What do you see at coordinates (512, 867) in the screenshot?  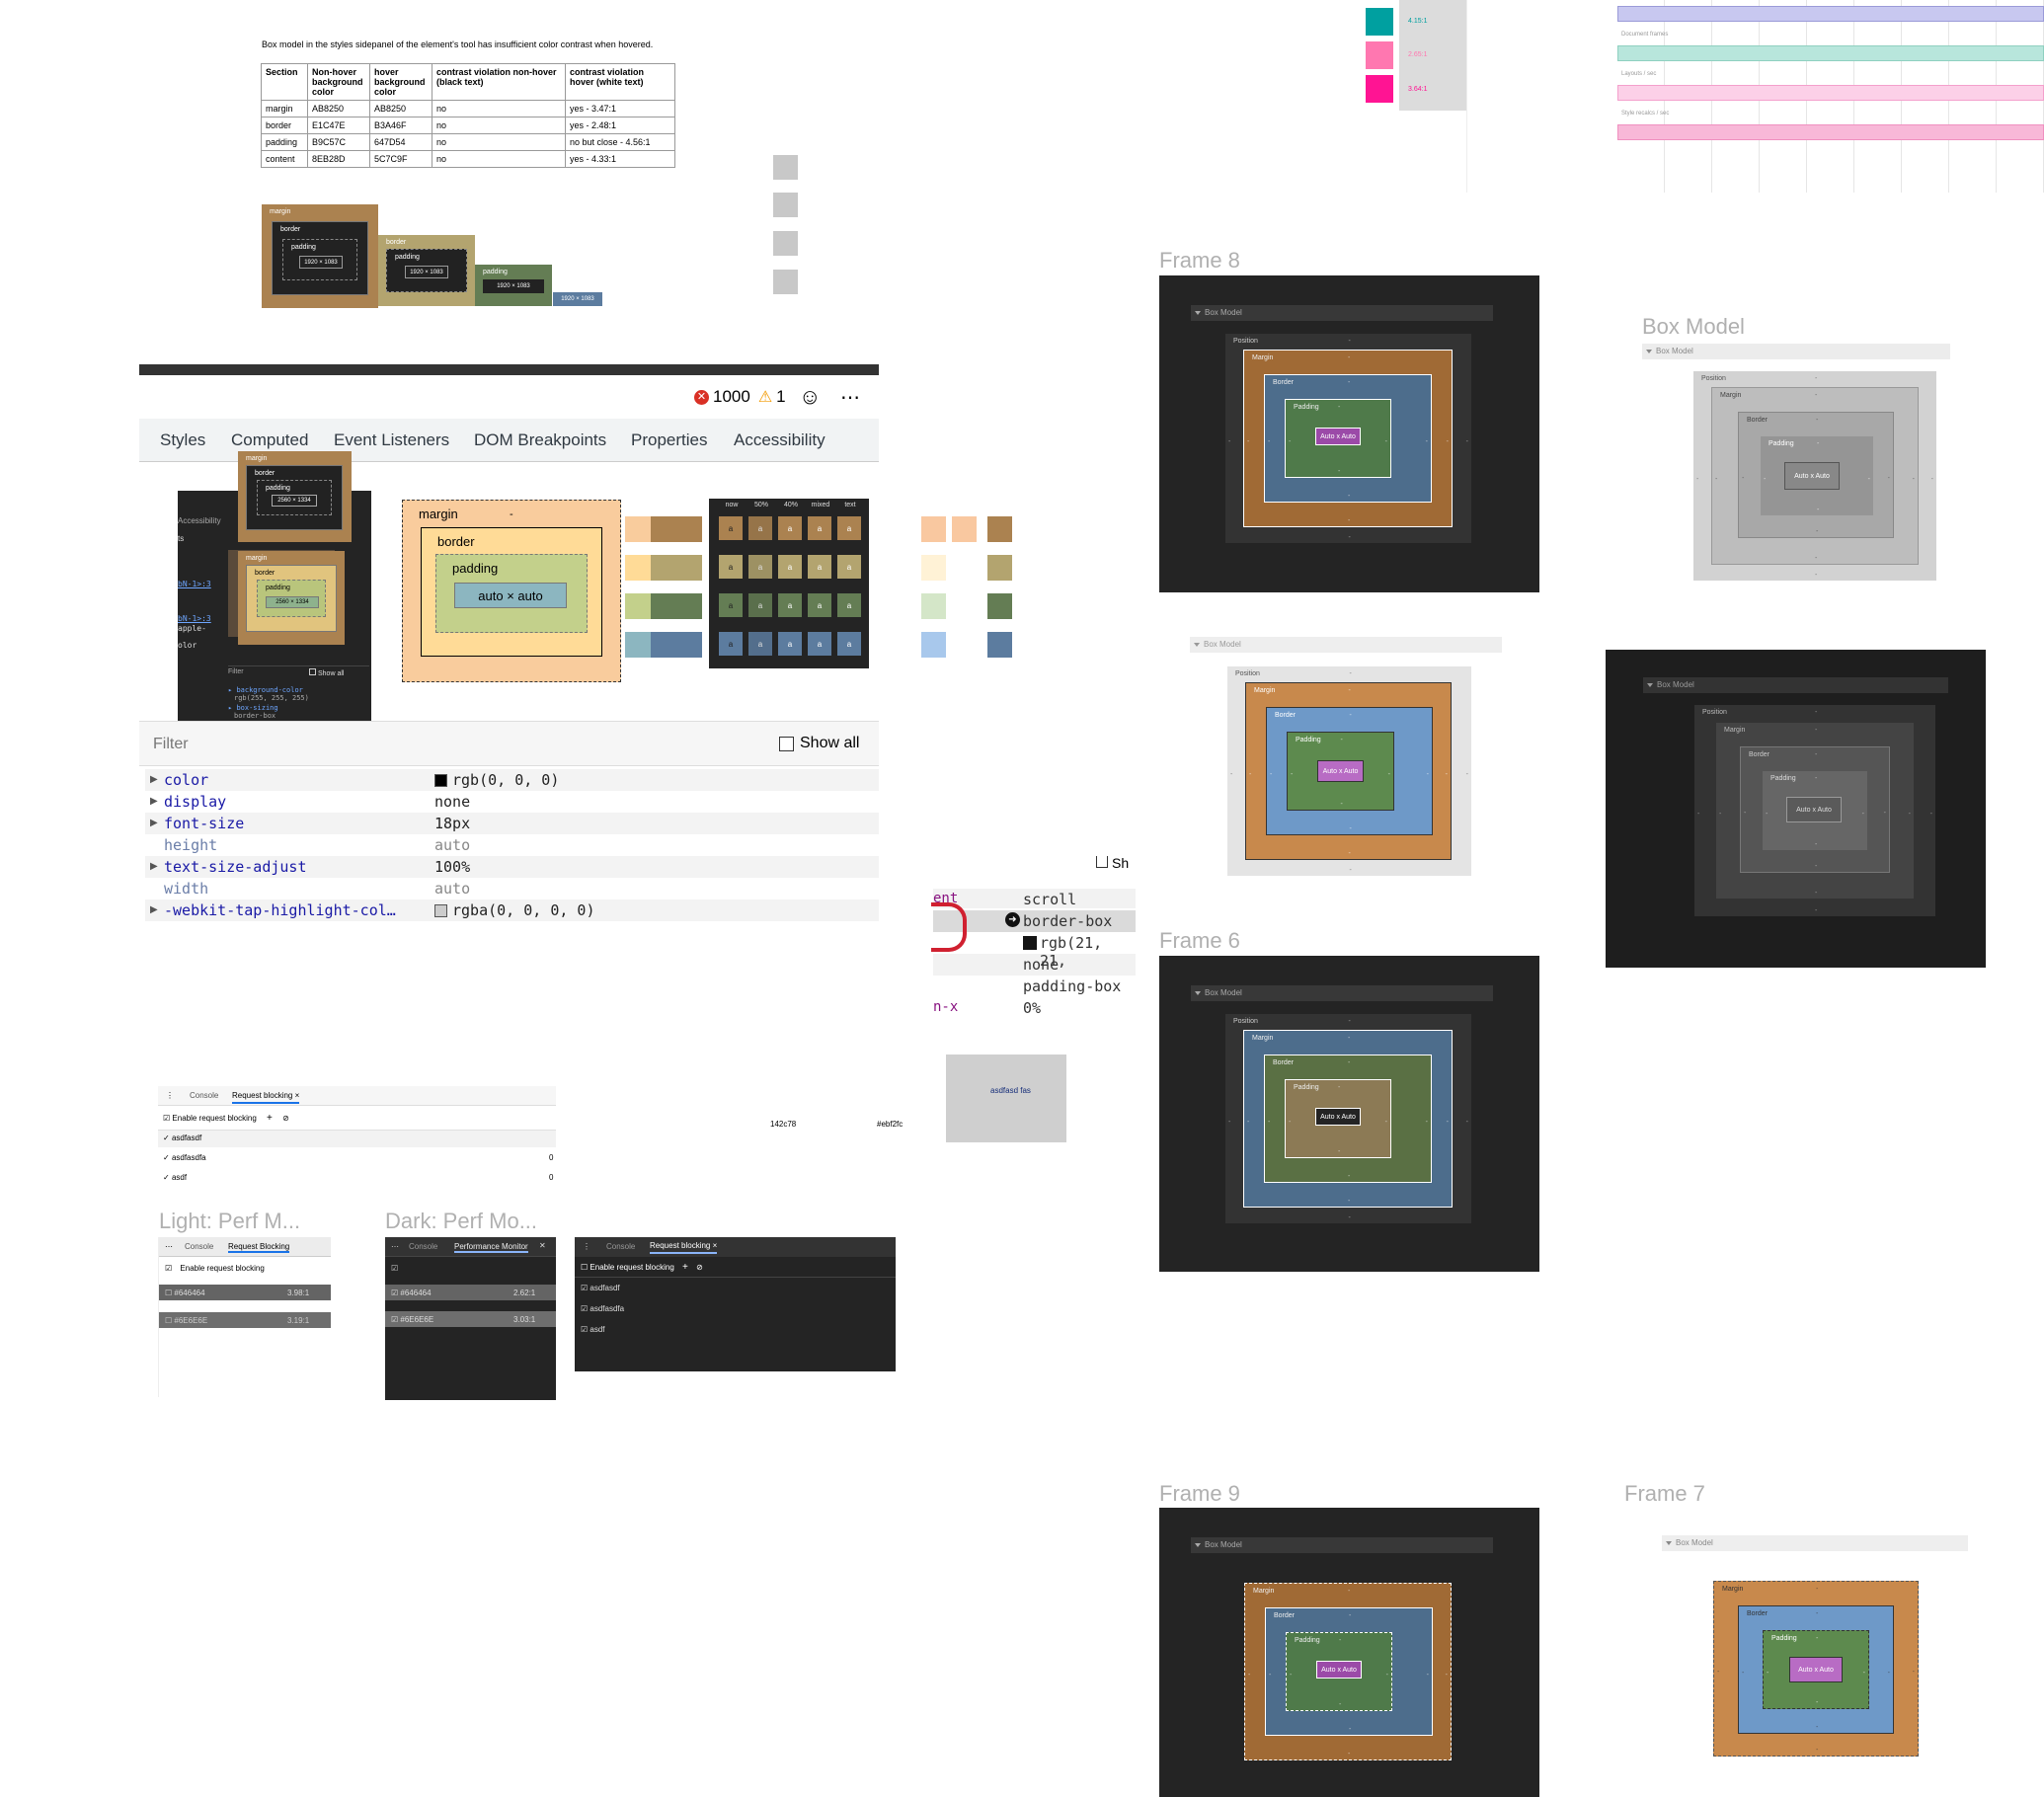 I see `computed-property-row: ▶ text-size-adjust 100%` at bounding box center [512, 867].